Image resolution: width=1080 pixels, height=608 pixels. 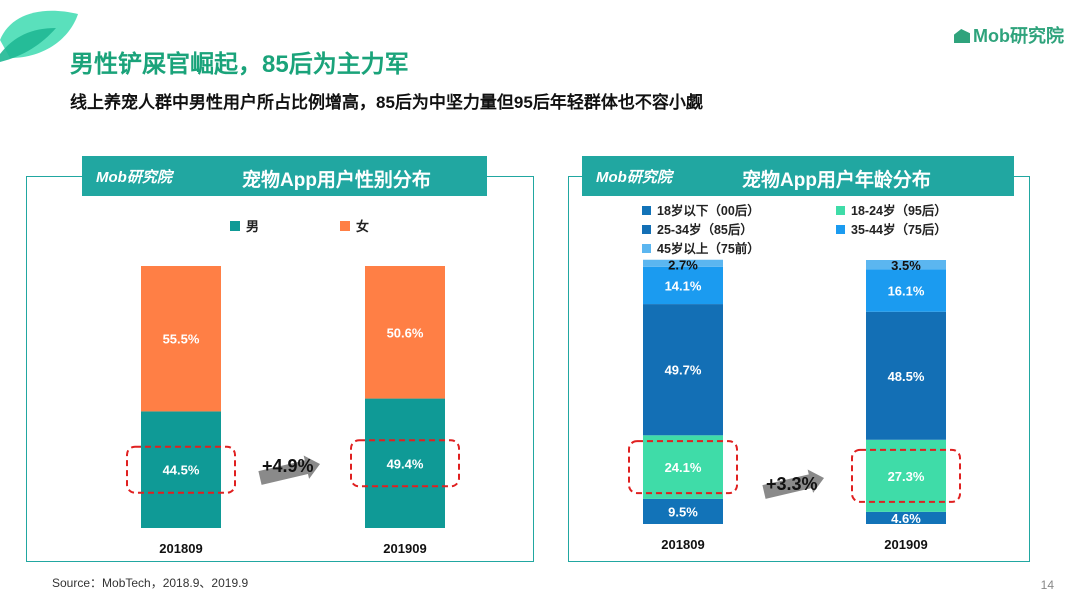 I want to click on brand-icon, so click(x=962, y=36).